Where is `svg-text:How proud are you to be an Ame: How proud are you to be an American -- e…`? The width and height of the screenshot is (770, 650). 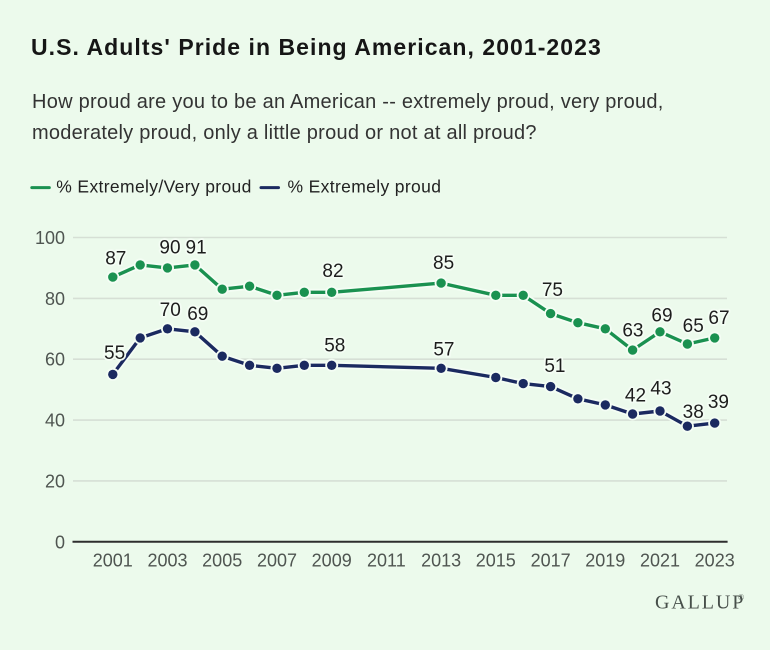
svg-text:How proud are you to be an Ame: How proud are you to be an American -- e… is located at coordinates (348, 102).